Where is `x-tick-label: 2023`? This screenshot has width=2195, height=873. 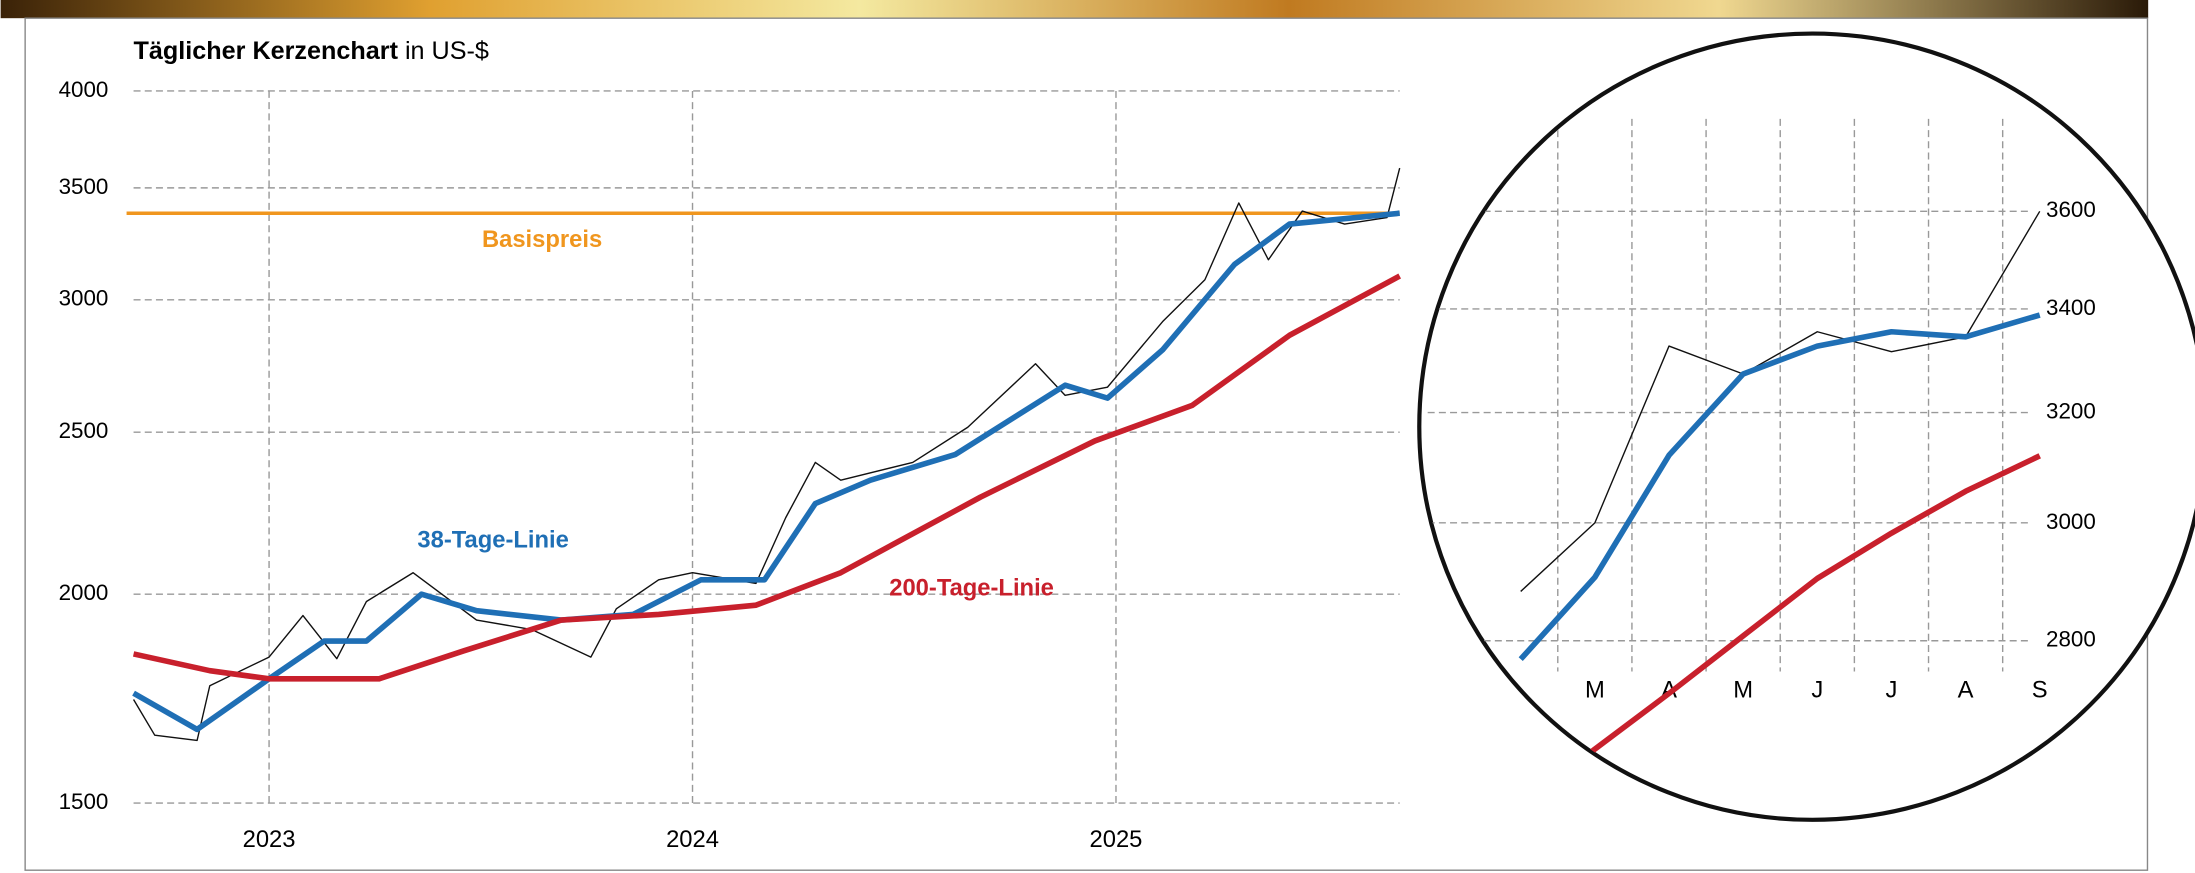 x-tick-label: 2023 is located at coordinates (269, 839).